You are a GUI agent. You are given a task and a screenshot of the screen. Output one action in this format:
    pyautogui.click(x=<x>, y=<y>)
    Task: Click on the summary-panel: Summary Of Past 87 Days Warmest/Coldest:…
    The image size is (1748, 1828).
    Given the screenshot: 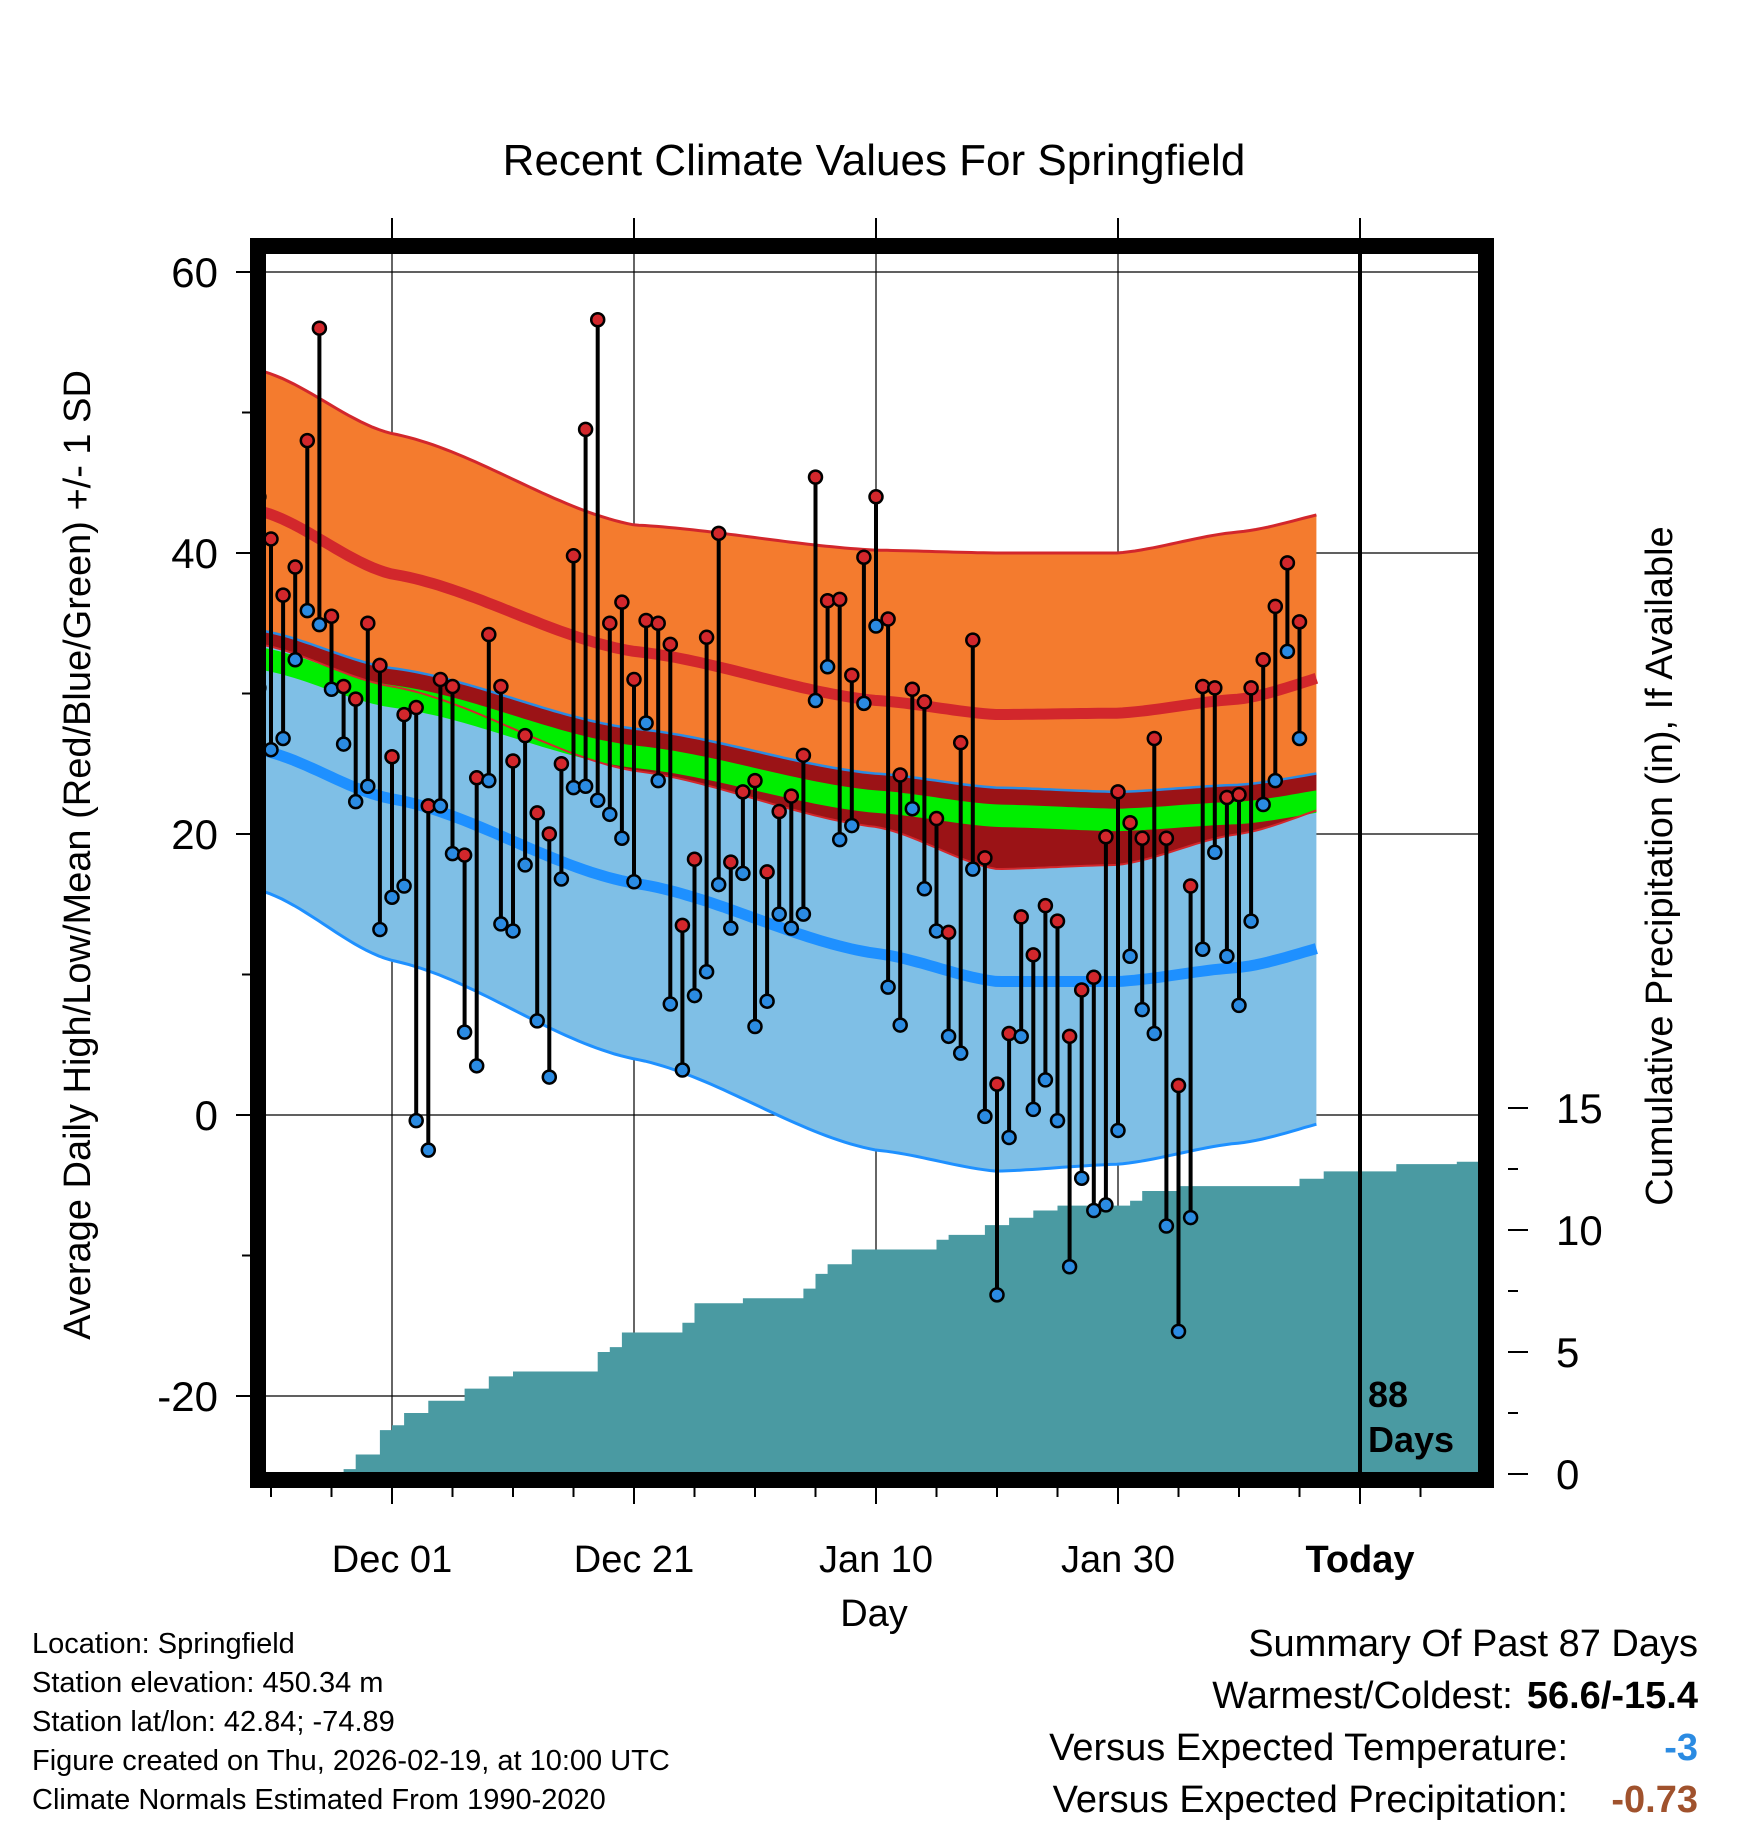 What is the action you would take?
    pyautogui.click(x=1248, y=1722)
    